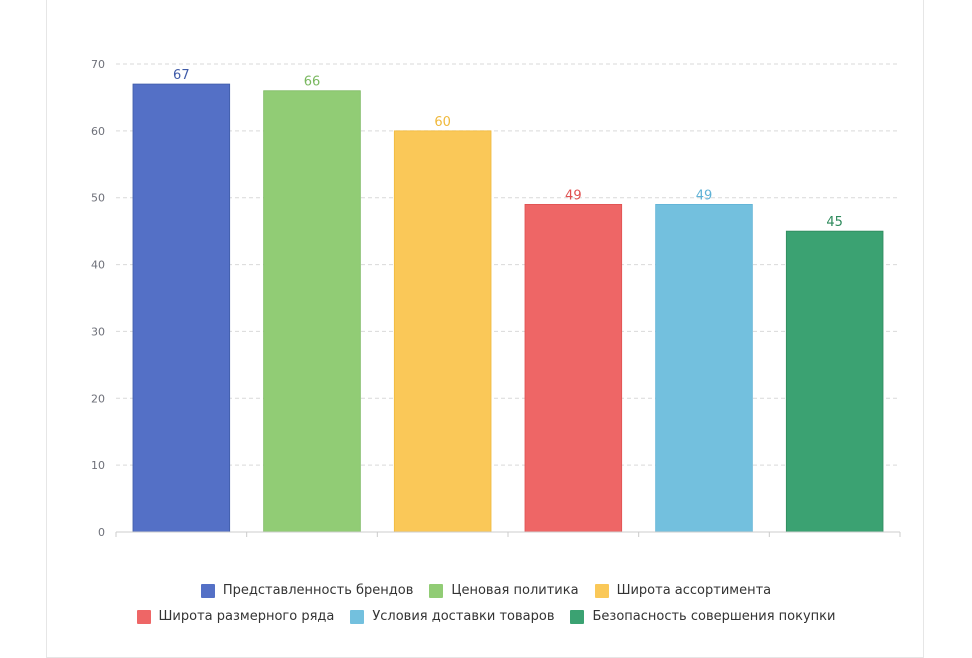  What do you see at coordinates (98, 398) in the screenshot?
I see `y-tick-label: 20` at bounding box center [98, 398].